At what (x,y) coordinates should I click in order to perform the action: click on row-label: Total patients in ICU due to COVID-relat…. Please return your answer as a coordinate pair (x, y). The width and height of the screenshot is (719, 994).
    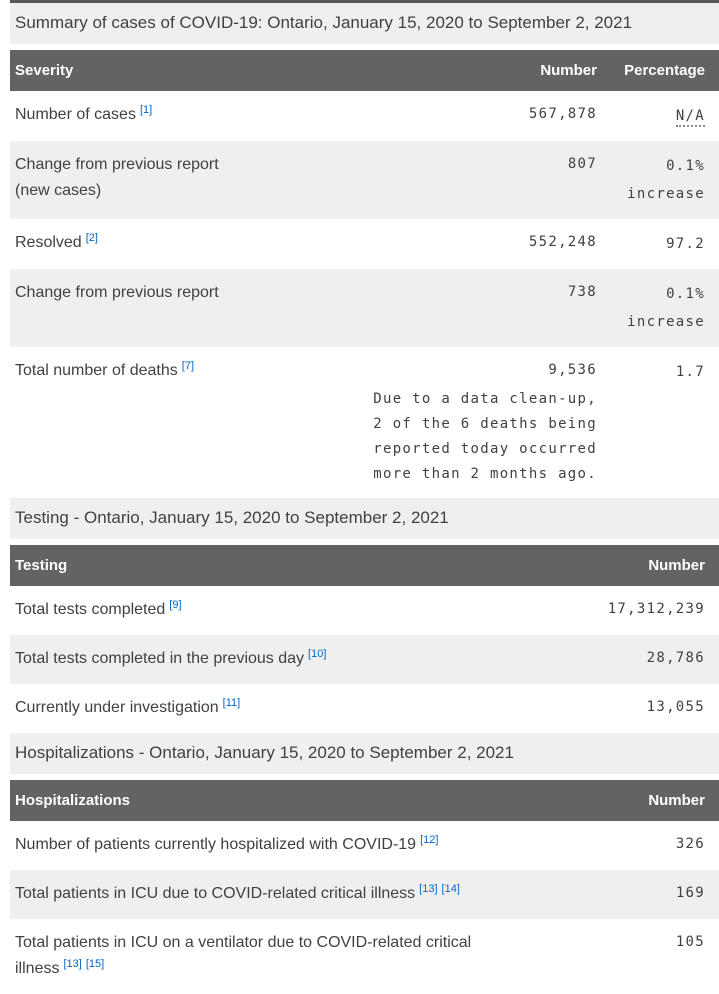
    Looking at the image, I should click on (215, 893).